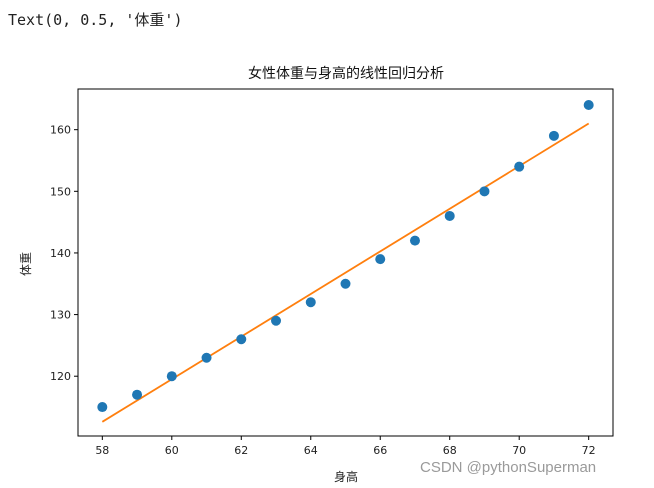 This screenshot has width=654, height=488. What do you see at coordinates (102, 450) in the screenshot?
I see `x-tick-label: 58` at bounding box center [102, 450].